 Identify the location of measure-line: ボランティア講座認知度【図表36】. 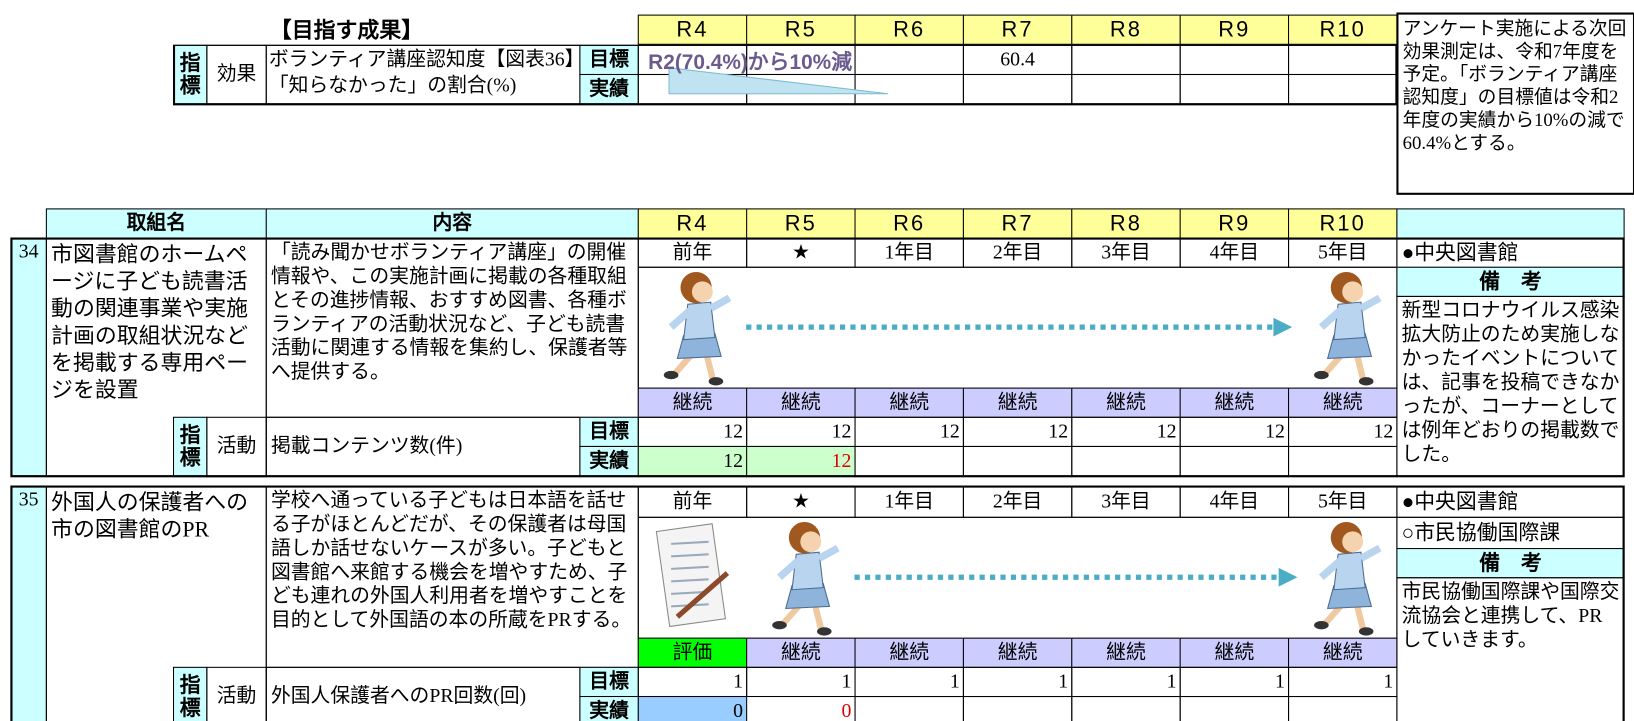
(424, 59).